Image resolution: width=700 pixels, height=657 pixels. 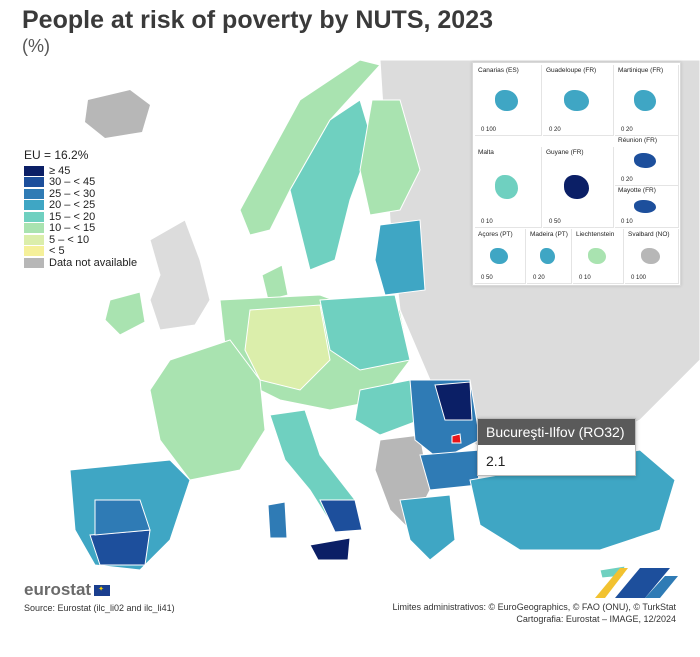 I want to click on source-note: Source: Eurostat (ilc_li02 and ilc_li41), so click(x=99, y=608).